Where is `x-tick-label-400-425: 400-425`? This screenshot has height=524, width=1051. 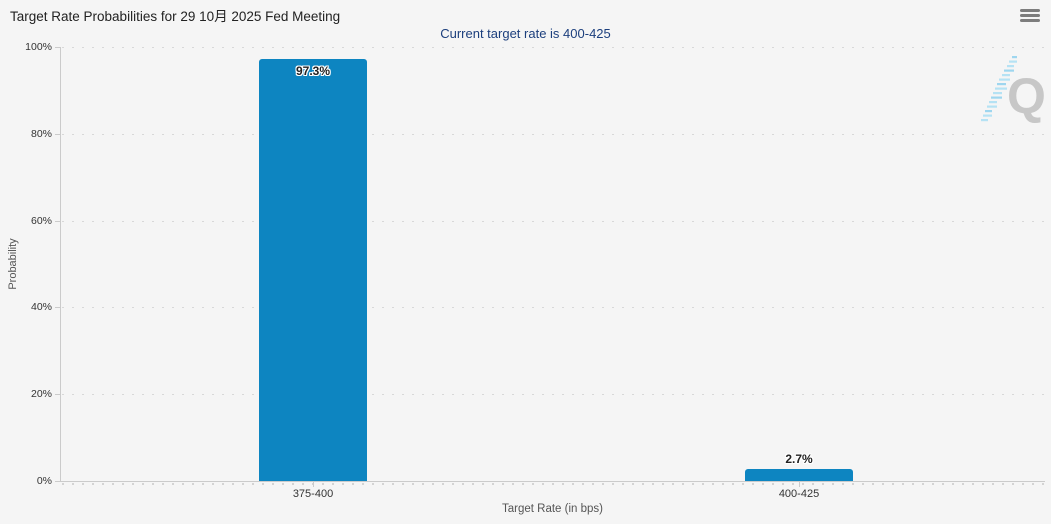
x-tick-label-400-425: 400-425 is located at coordinates (799, 494).